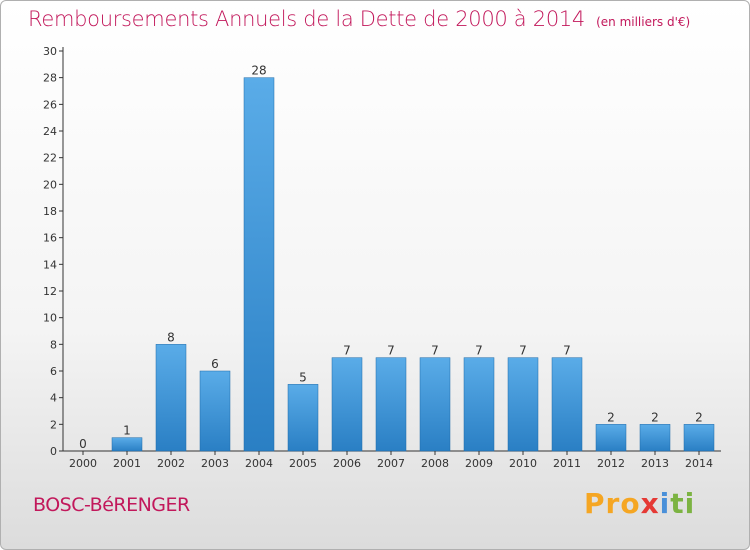 Image resolution: width=750 pixels, height=550 pixels. Describe the element at coordinates (50, 131) in the screenshot. I see `y-tick-label: 24` at that location.